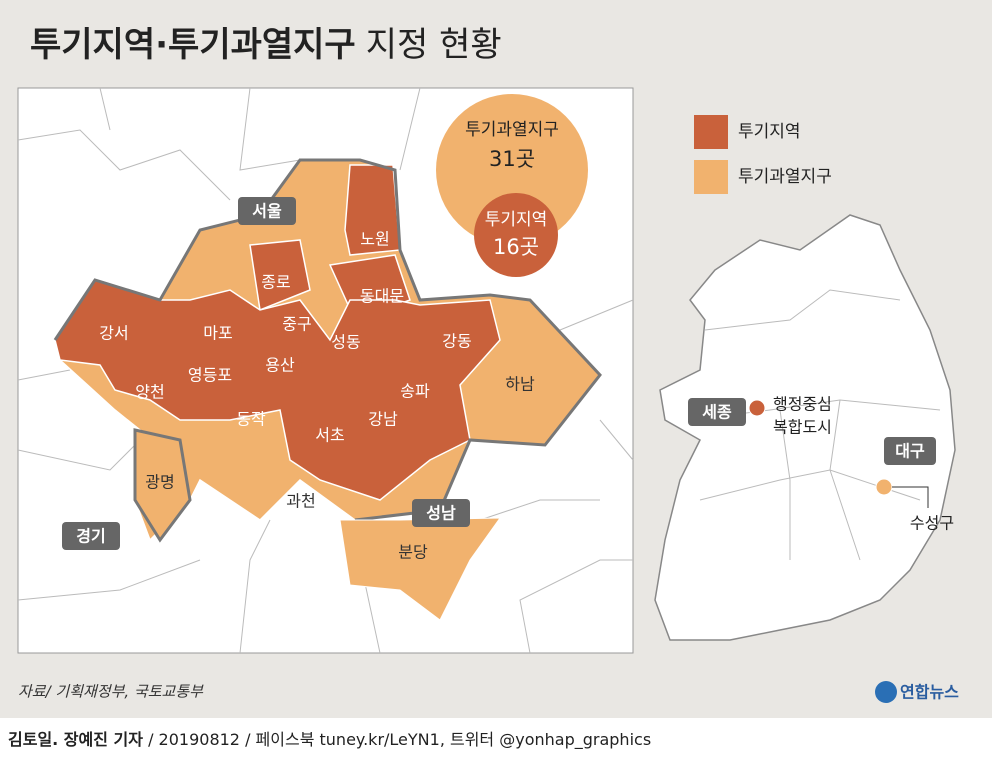 The image size is (992, 761). Describe the element at coordinates (345, 342) in the screenshot. I see `district-label: 성동` at that location.